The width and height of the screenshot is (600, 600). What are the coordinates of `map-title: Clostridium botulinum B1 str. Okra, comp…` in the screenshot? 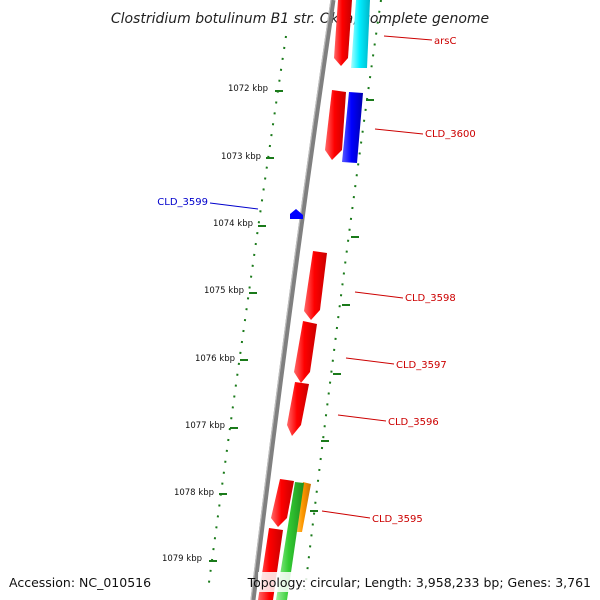 It's located at (300, 19).